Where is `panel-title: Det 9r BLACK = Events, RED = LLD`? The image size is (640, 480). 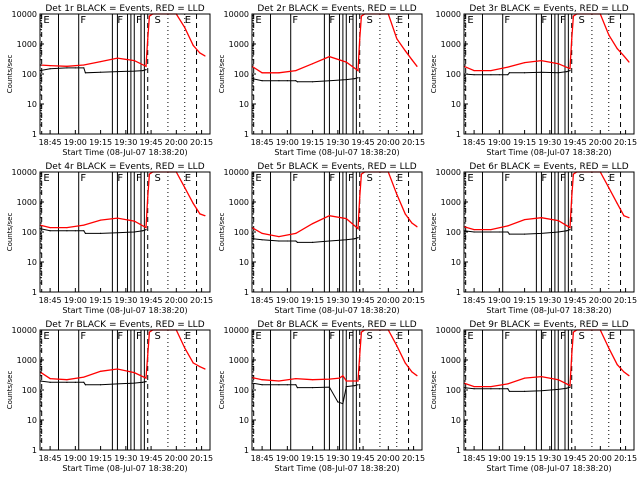 panel-title: Det 9r BLACK = Events, RED = LLD is located at coordinates (548, 325).